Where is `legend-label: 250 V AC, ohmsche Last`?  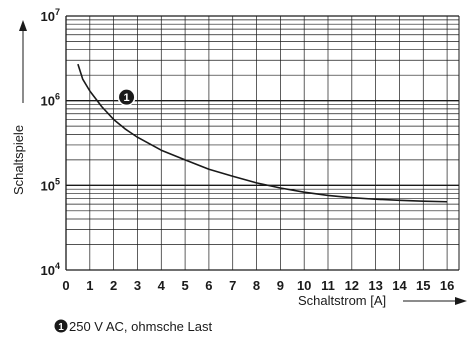
legend-label: 250 V AC, ohmsche Last is located at coordinates (140, 326).